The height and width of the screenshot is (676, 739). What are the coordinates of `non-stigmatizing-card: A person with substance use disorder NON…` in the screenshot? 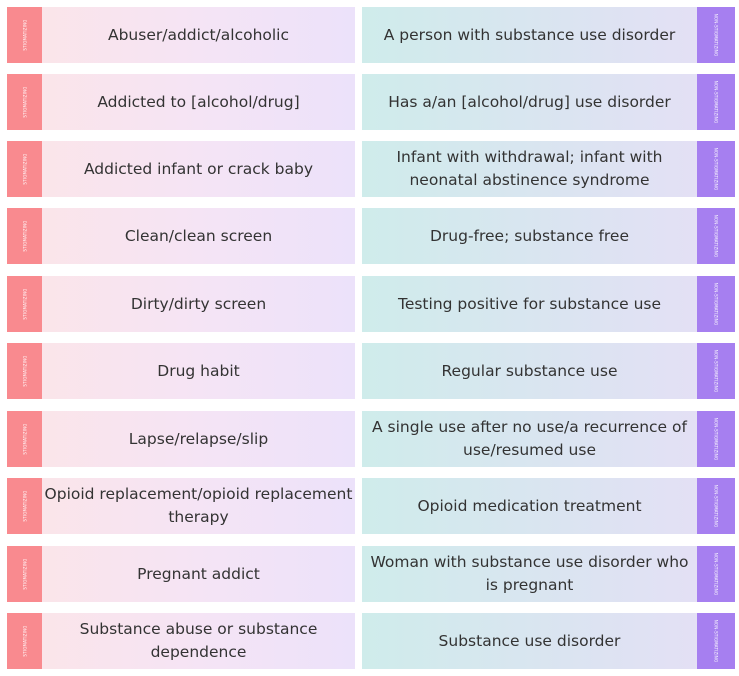 It's located at (548, 35).